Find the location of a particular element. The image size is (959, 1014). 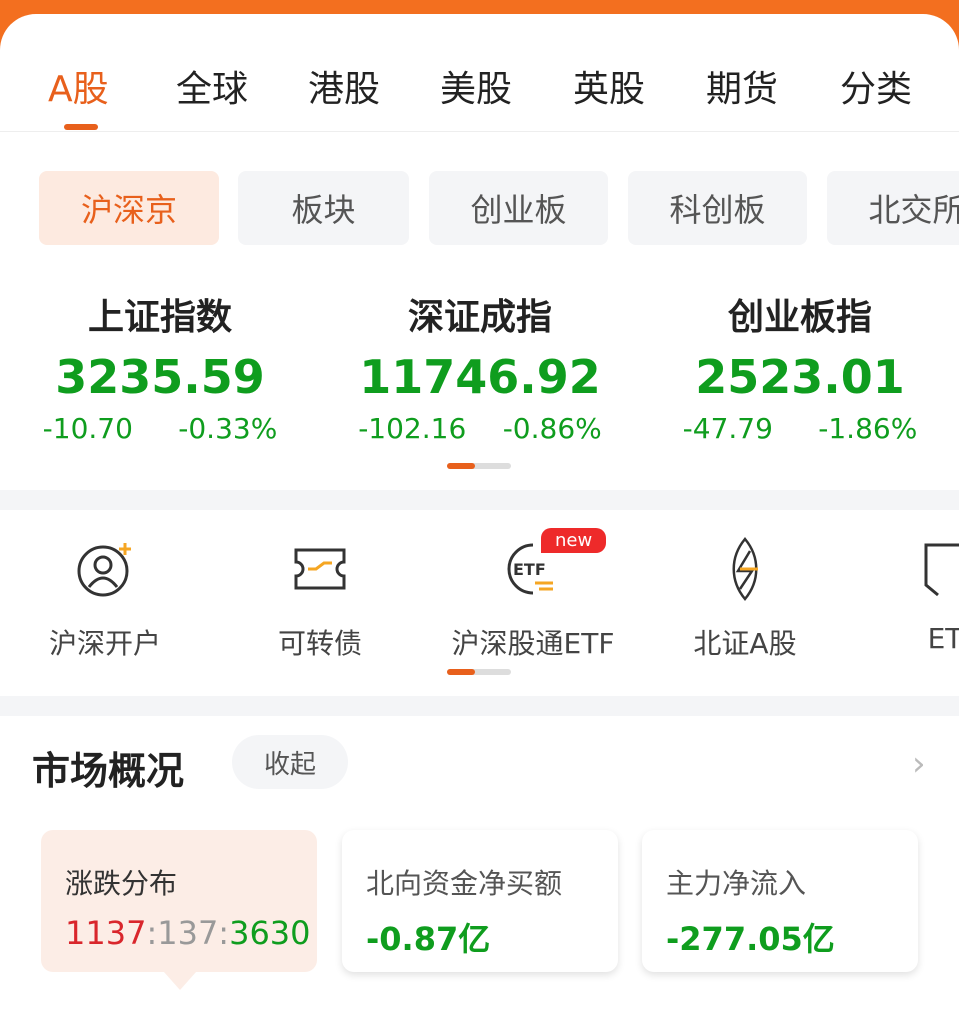

ticket-icon is located at coordinates (320, 569).